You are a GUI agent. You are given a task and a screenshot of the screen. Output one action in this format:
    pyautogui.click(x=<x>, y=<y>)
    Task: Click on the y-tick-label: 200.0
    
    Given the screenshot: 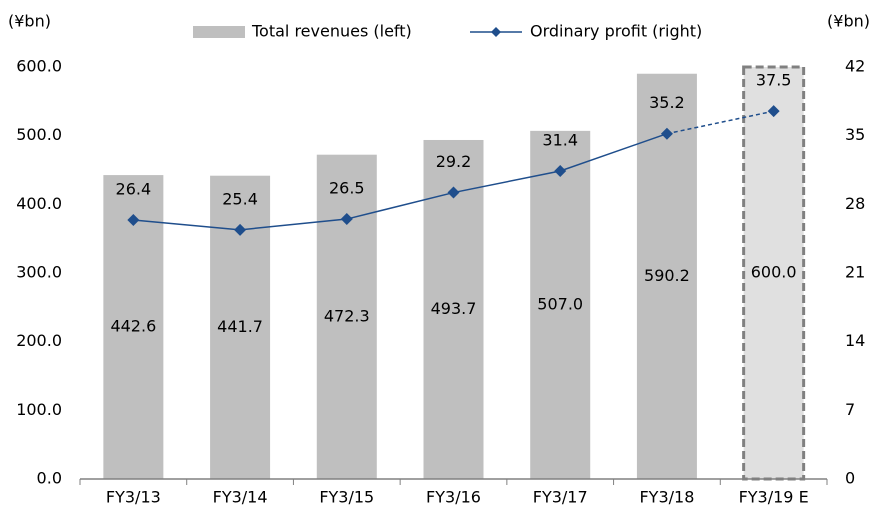 What is the action you would take?
    pyautogui.click(x=39, y=340)
    